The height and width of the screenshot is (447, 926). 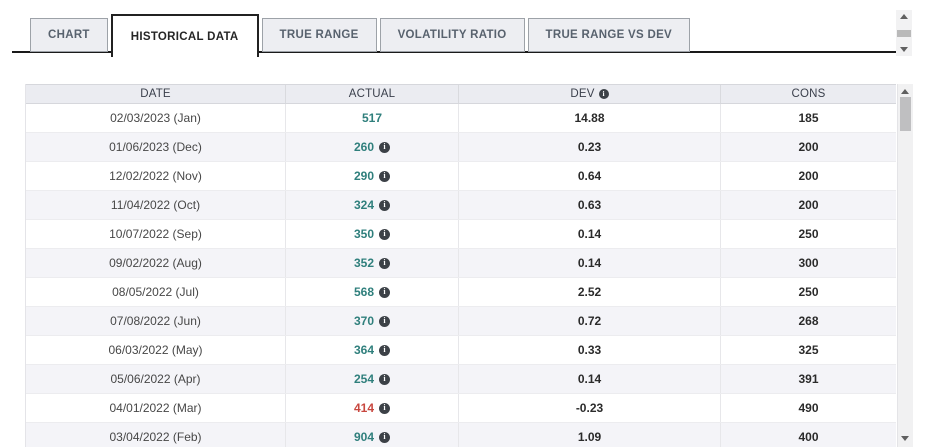 What do you see at coordinates (905, 438) in the screenshot?
I see `table-scroll-down-icon` at bounding box center [905, 438].